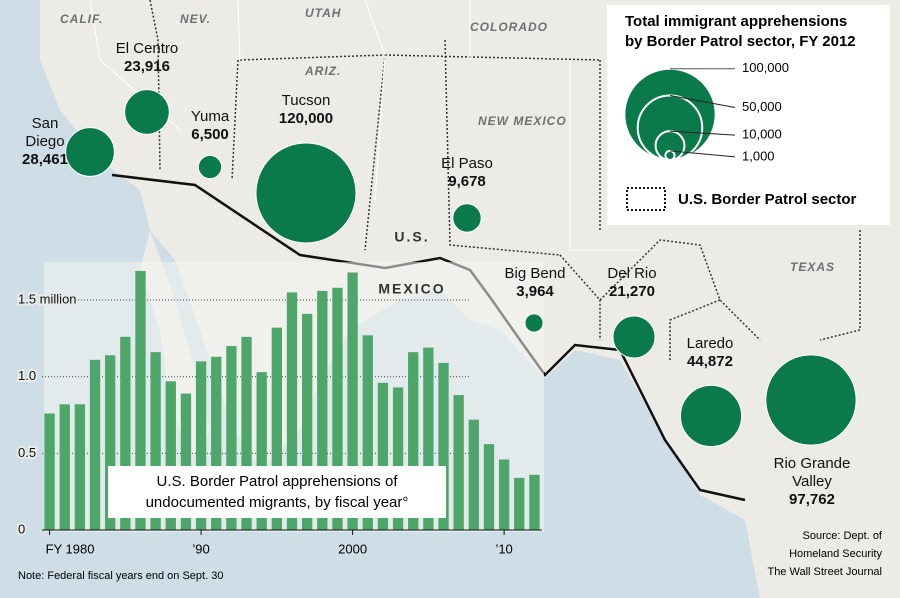 Image resolution: width=900 pixels, height=598 pixels. I want to click on sector-label: Big Bend 3,964, so click(535, 283).